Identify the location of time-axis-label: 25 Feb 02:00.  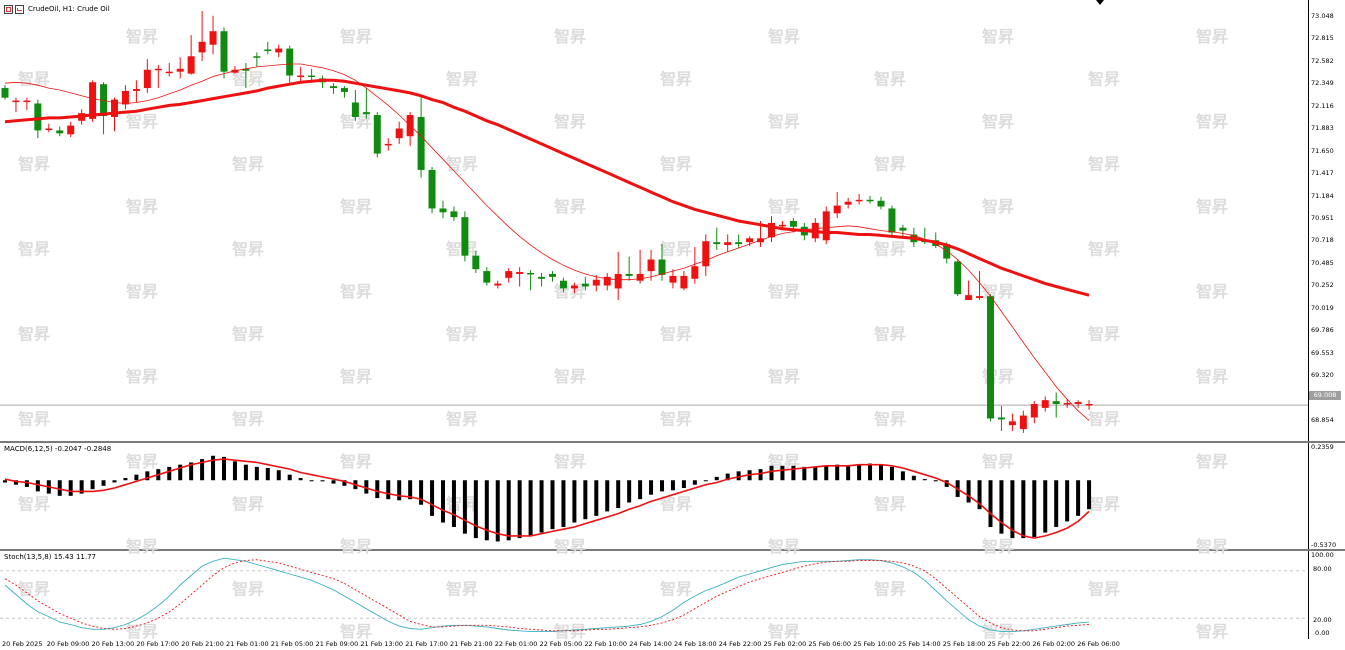
(785, 644).